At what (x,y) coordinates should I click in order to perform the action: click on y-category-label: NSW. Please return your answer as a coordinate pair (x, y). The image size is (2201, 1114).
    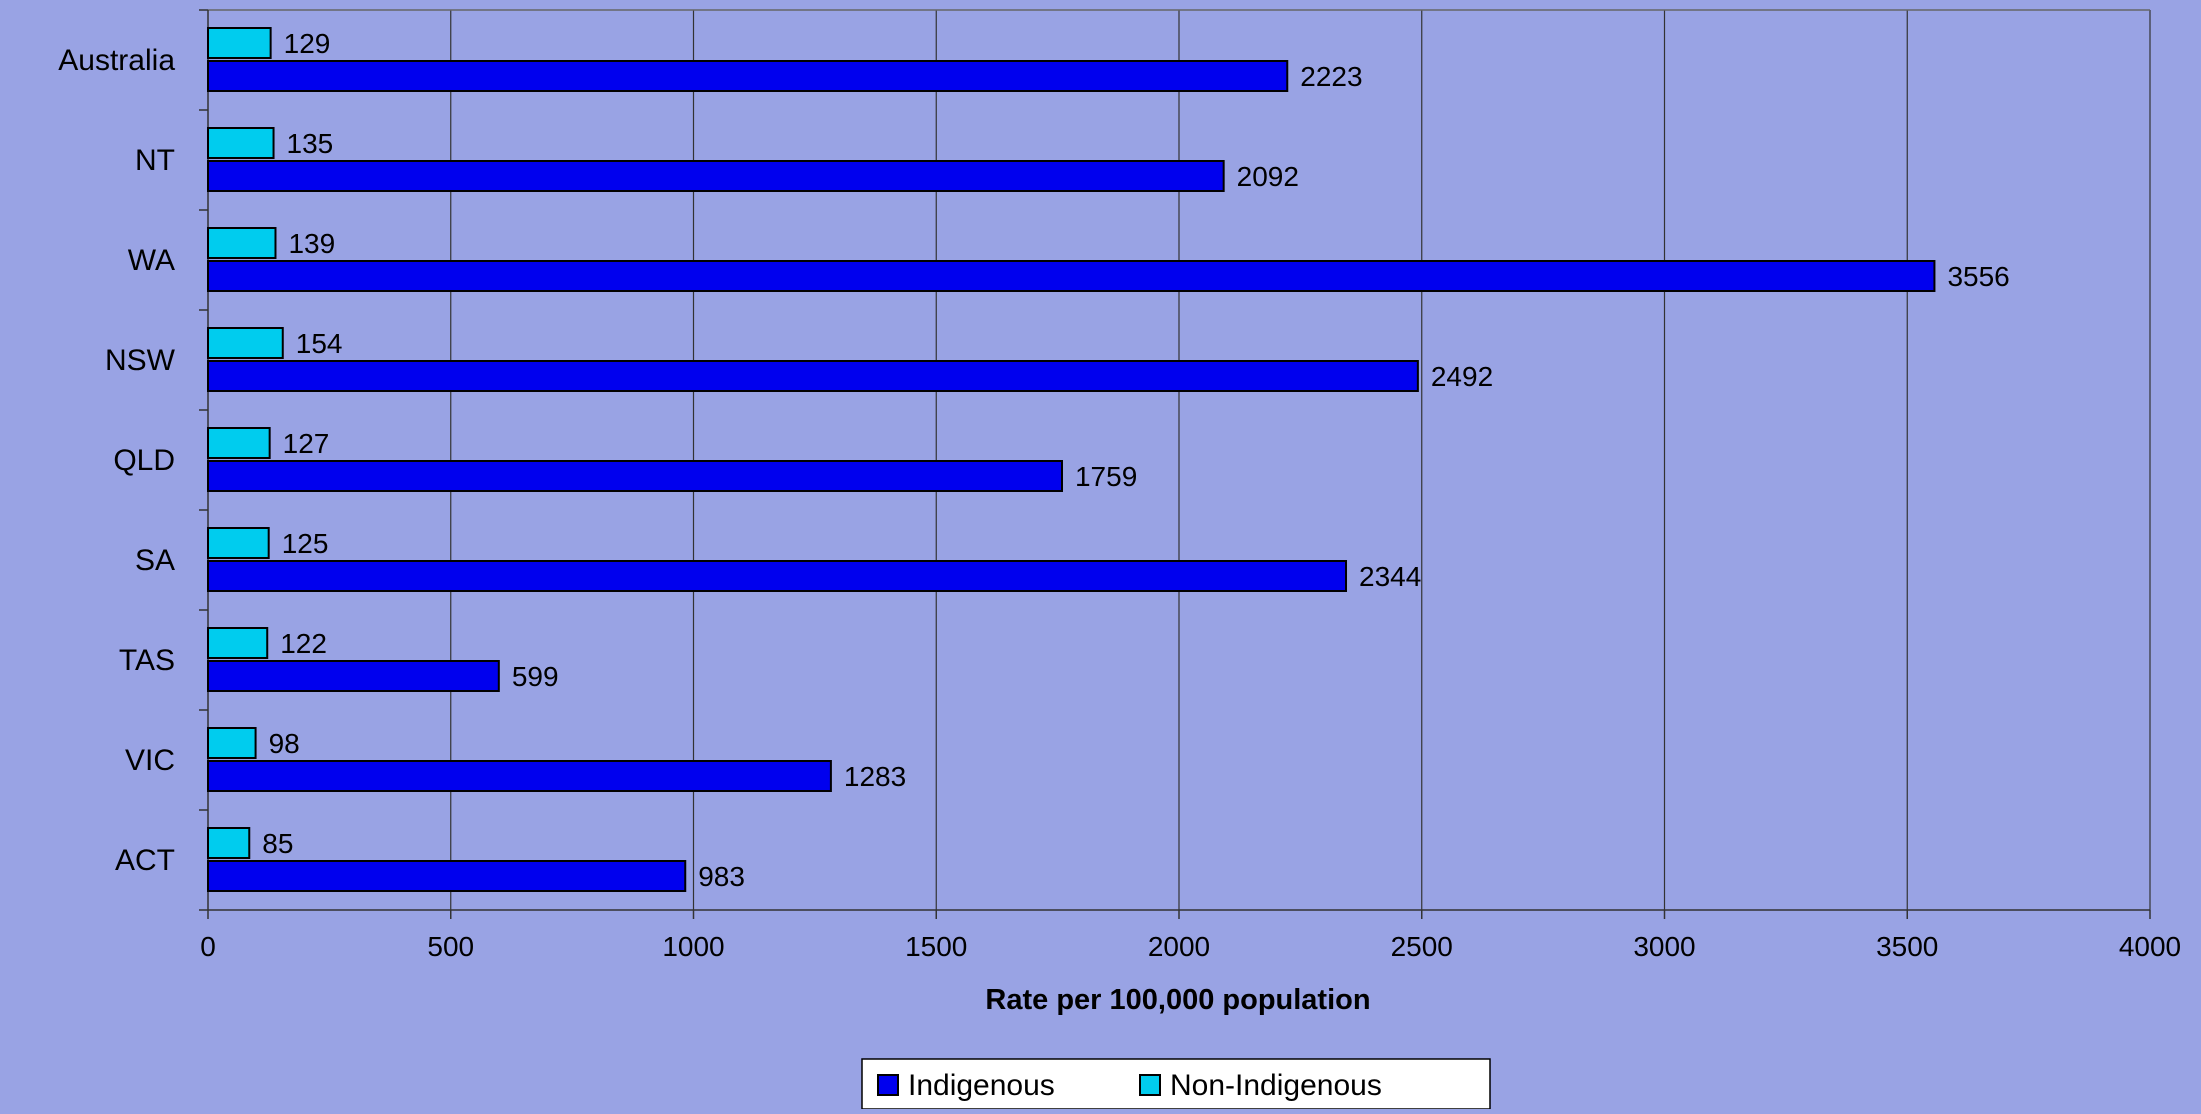
    Looking at the image, I should click on (140, 360).